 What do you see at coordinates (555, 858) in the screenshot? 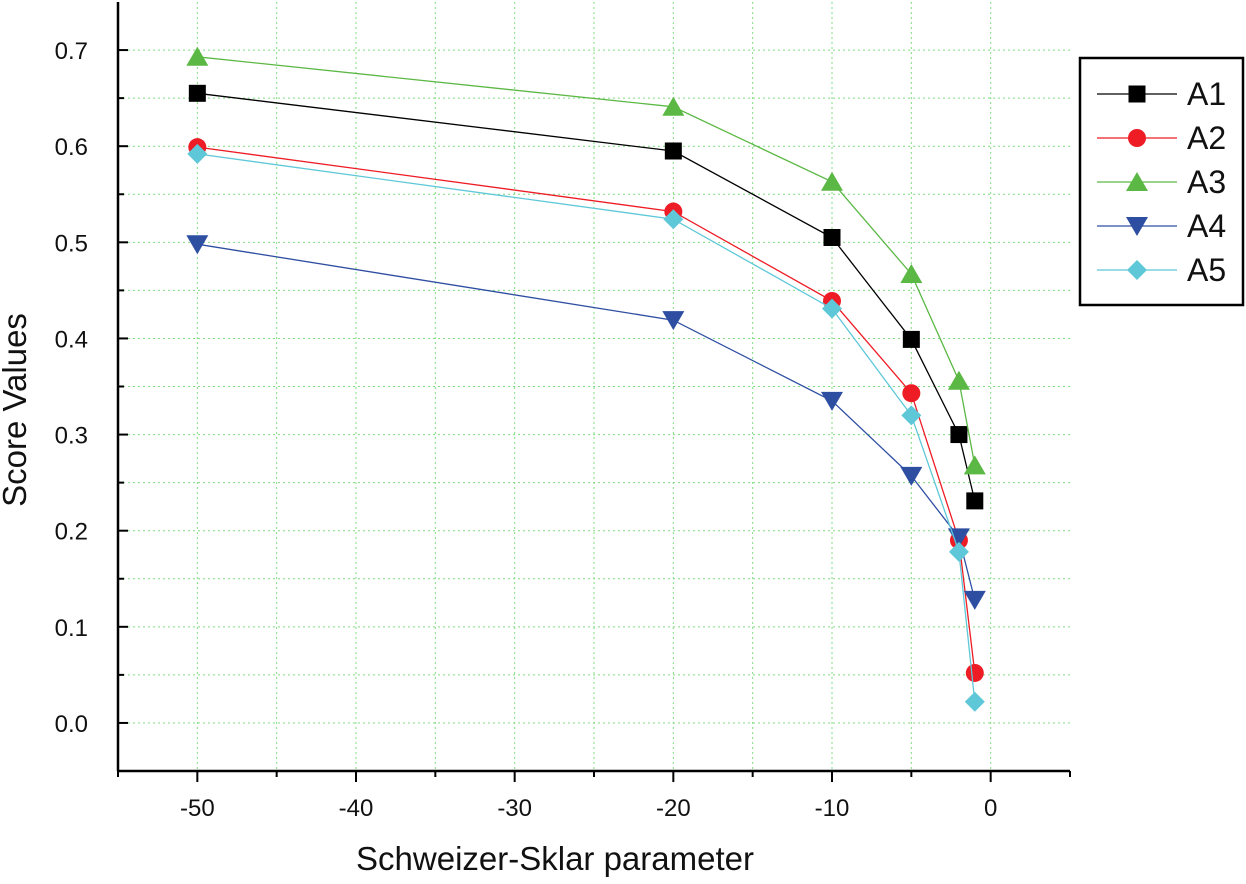
I see `x-axis-title: Schweizer-Sklar parameter` at bounding box center [555, 858].